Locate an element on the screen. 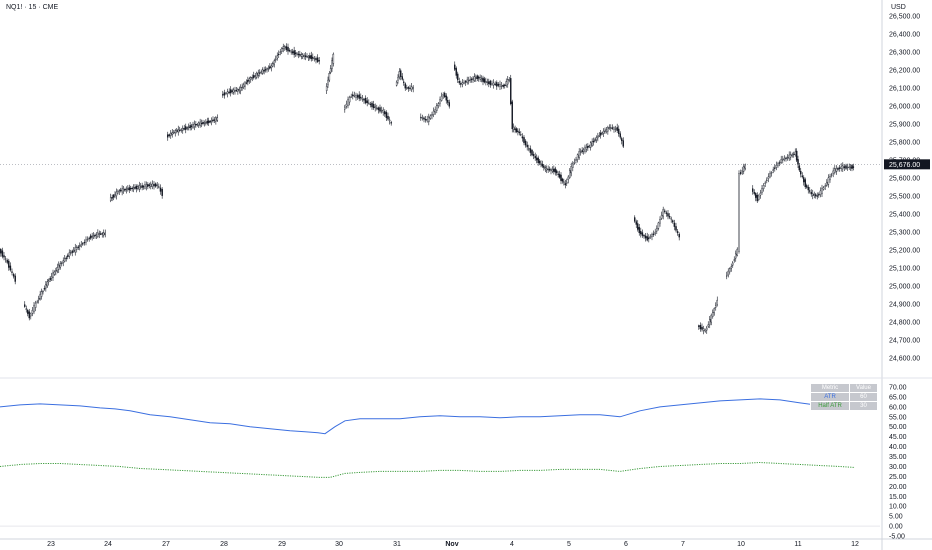  metrics-atr-value: 60 is located at coordinates (863, 397).